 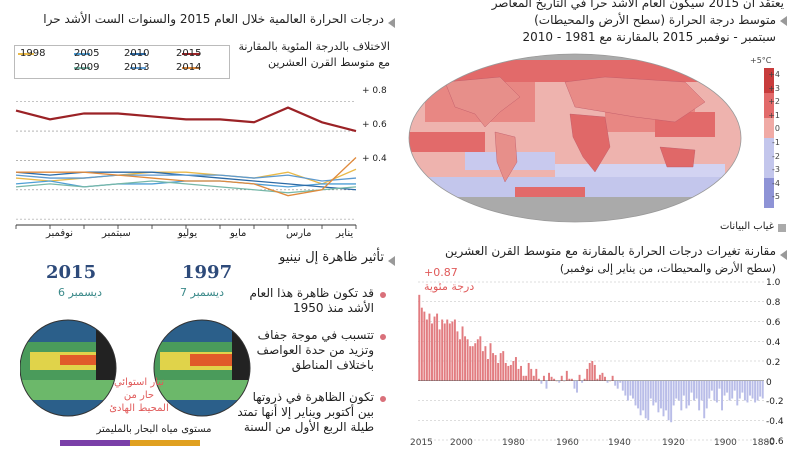 I want to click on bullet-text: تتسبب في موجة جفاف, so click(x=315, y=335).